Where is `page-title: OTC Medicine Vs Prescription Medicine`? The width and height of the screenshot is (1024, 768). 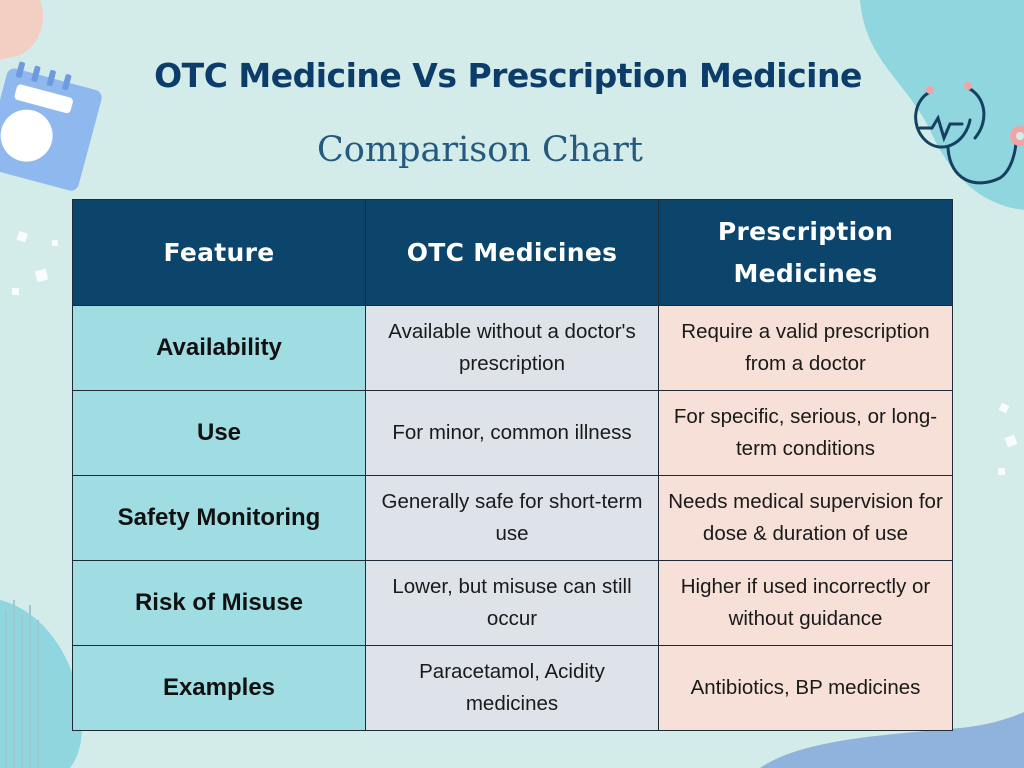 page-title: OTC Medicine Vs Prescription Medicine is located at coordinates (508, 75).